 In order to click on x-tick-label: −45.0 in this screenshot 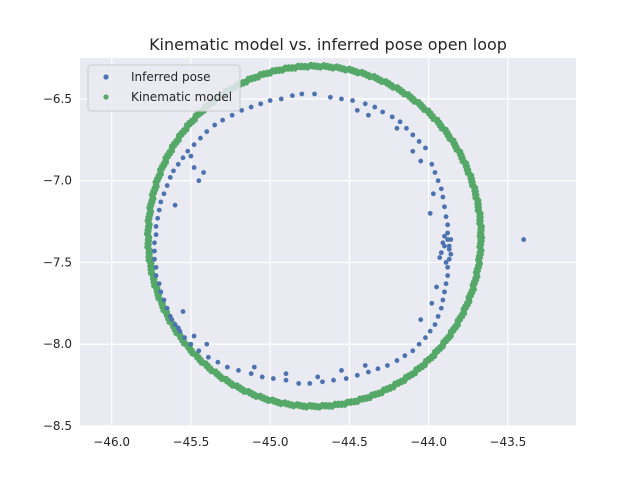, I will do `click(270, 442)`.